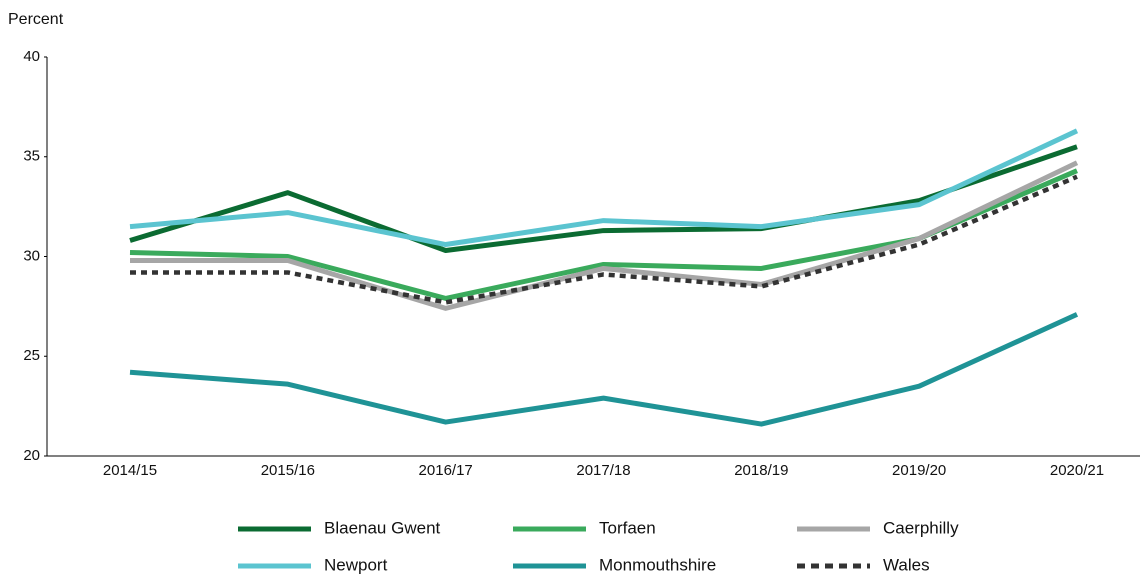 This screenshot has width=1146, height=577. Describe the element at coordinates (31, 156) in the screenshot. I see `y-tick-label: 35` at that location.